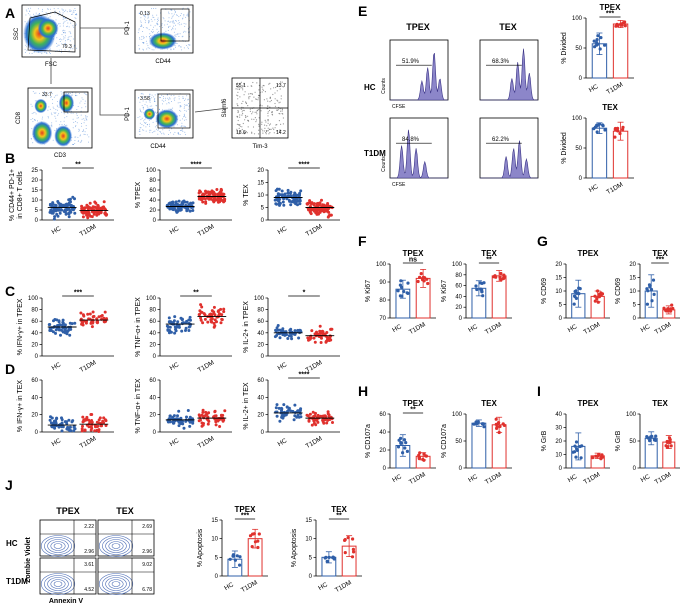 The width and height of the screenshot is (685, 606). Describe the element at coordinates (145, 14) in the screenshot. I see `gate-value-pd1-a: 0.13` at that location.